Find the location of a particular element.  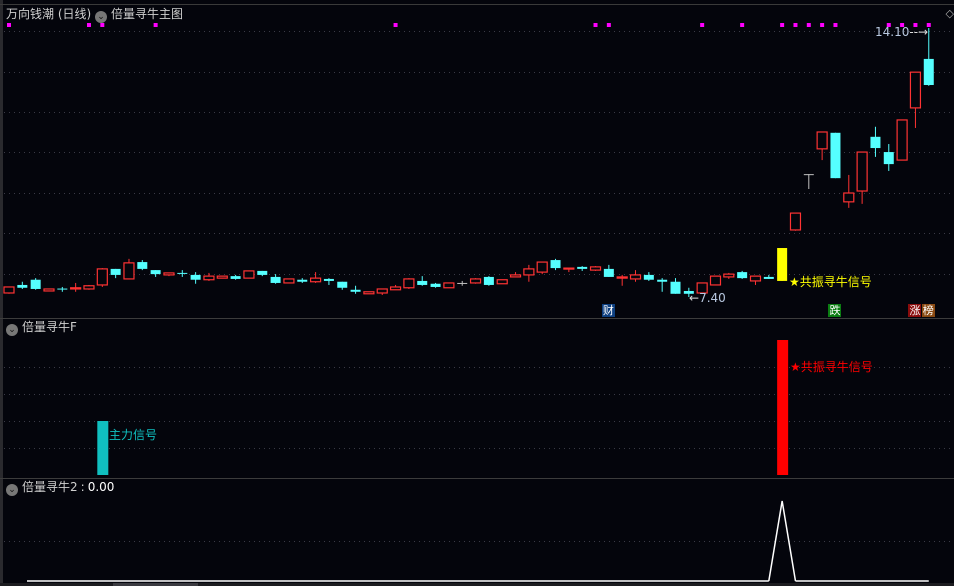

event-tag: 榜 is located at coordinates (928, 310).